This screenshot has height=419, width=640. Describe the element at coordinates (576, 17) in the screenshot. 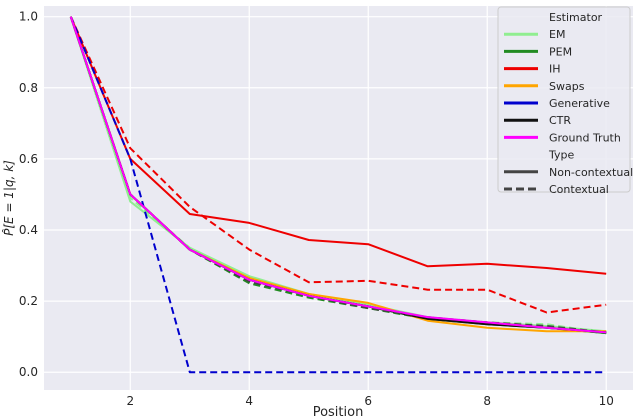

I see `legend-title-estimator: Estimator` at that location.